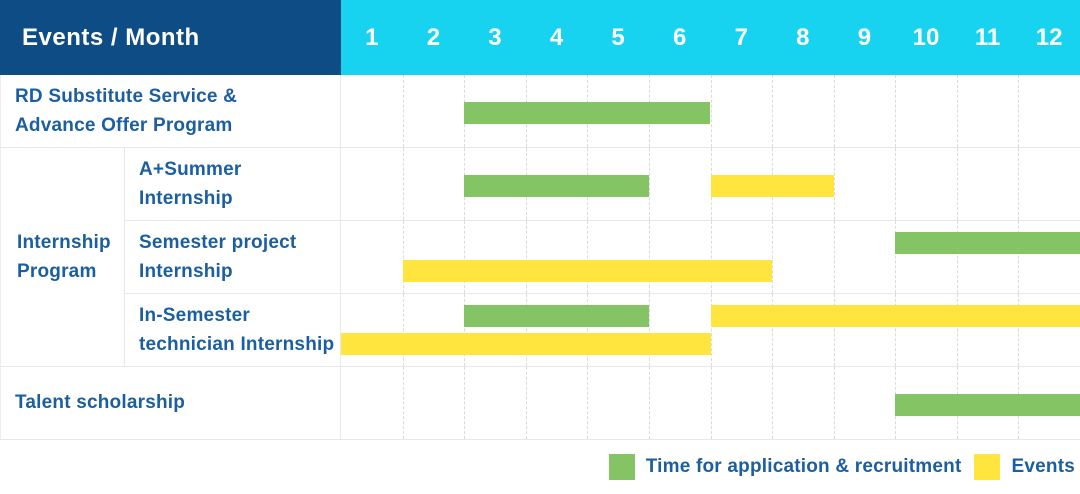  Describe the element at coordinates (190, 169) in the screenshot. I see `row-label-line: A+Summer` at that location.